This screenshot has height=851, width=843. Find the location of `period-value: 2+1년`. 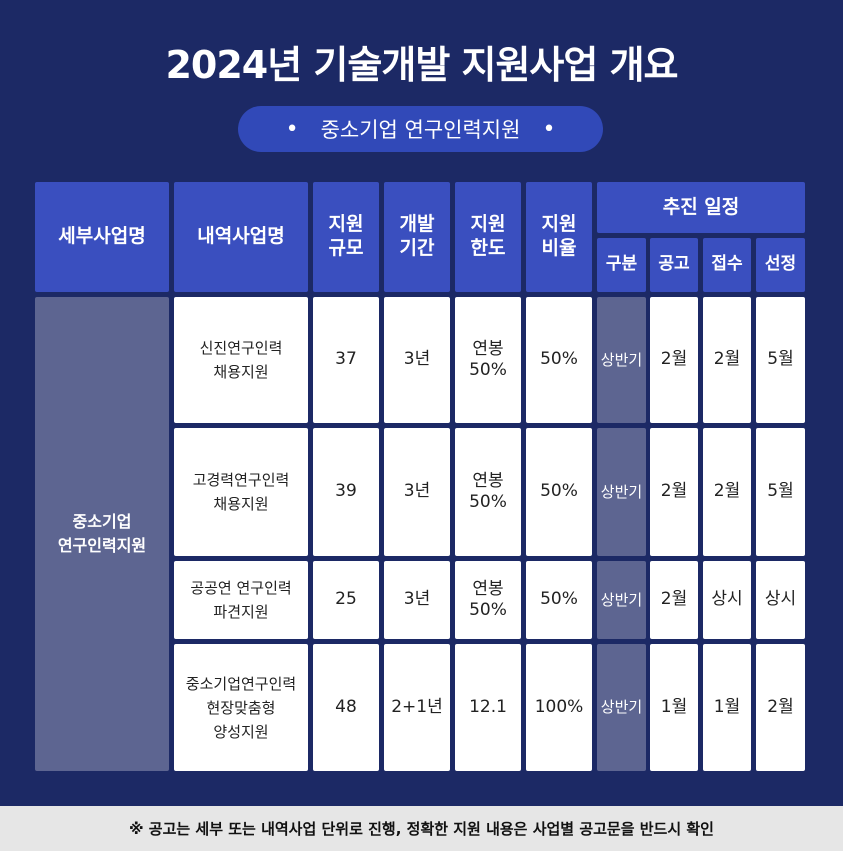

period-value: 2+1년 is located at coordinates (417, 707).